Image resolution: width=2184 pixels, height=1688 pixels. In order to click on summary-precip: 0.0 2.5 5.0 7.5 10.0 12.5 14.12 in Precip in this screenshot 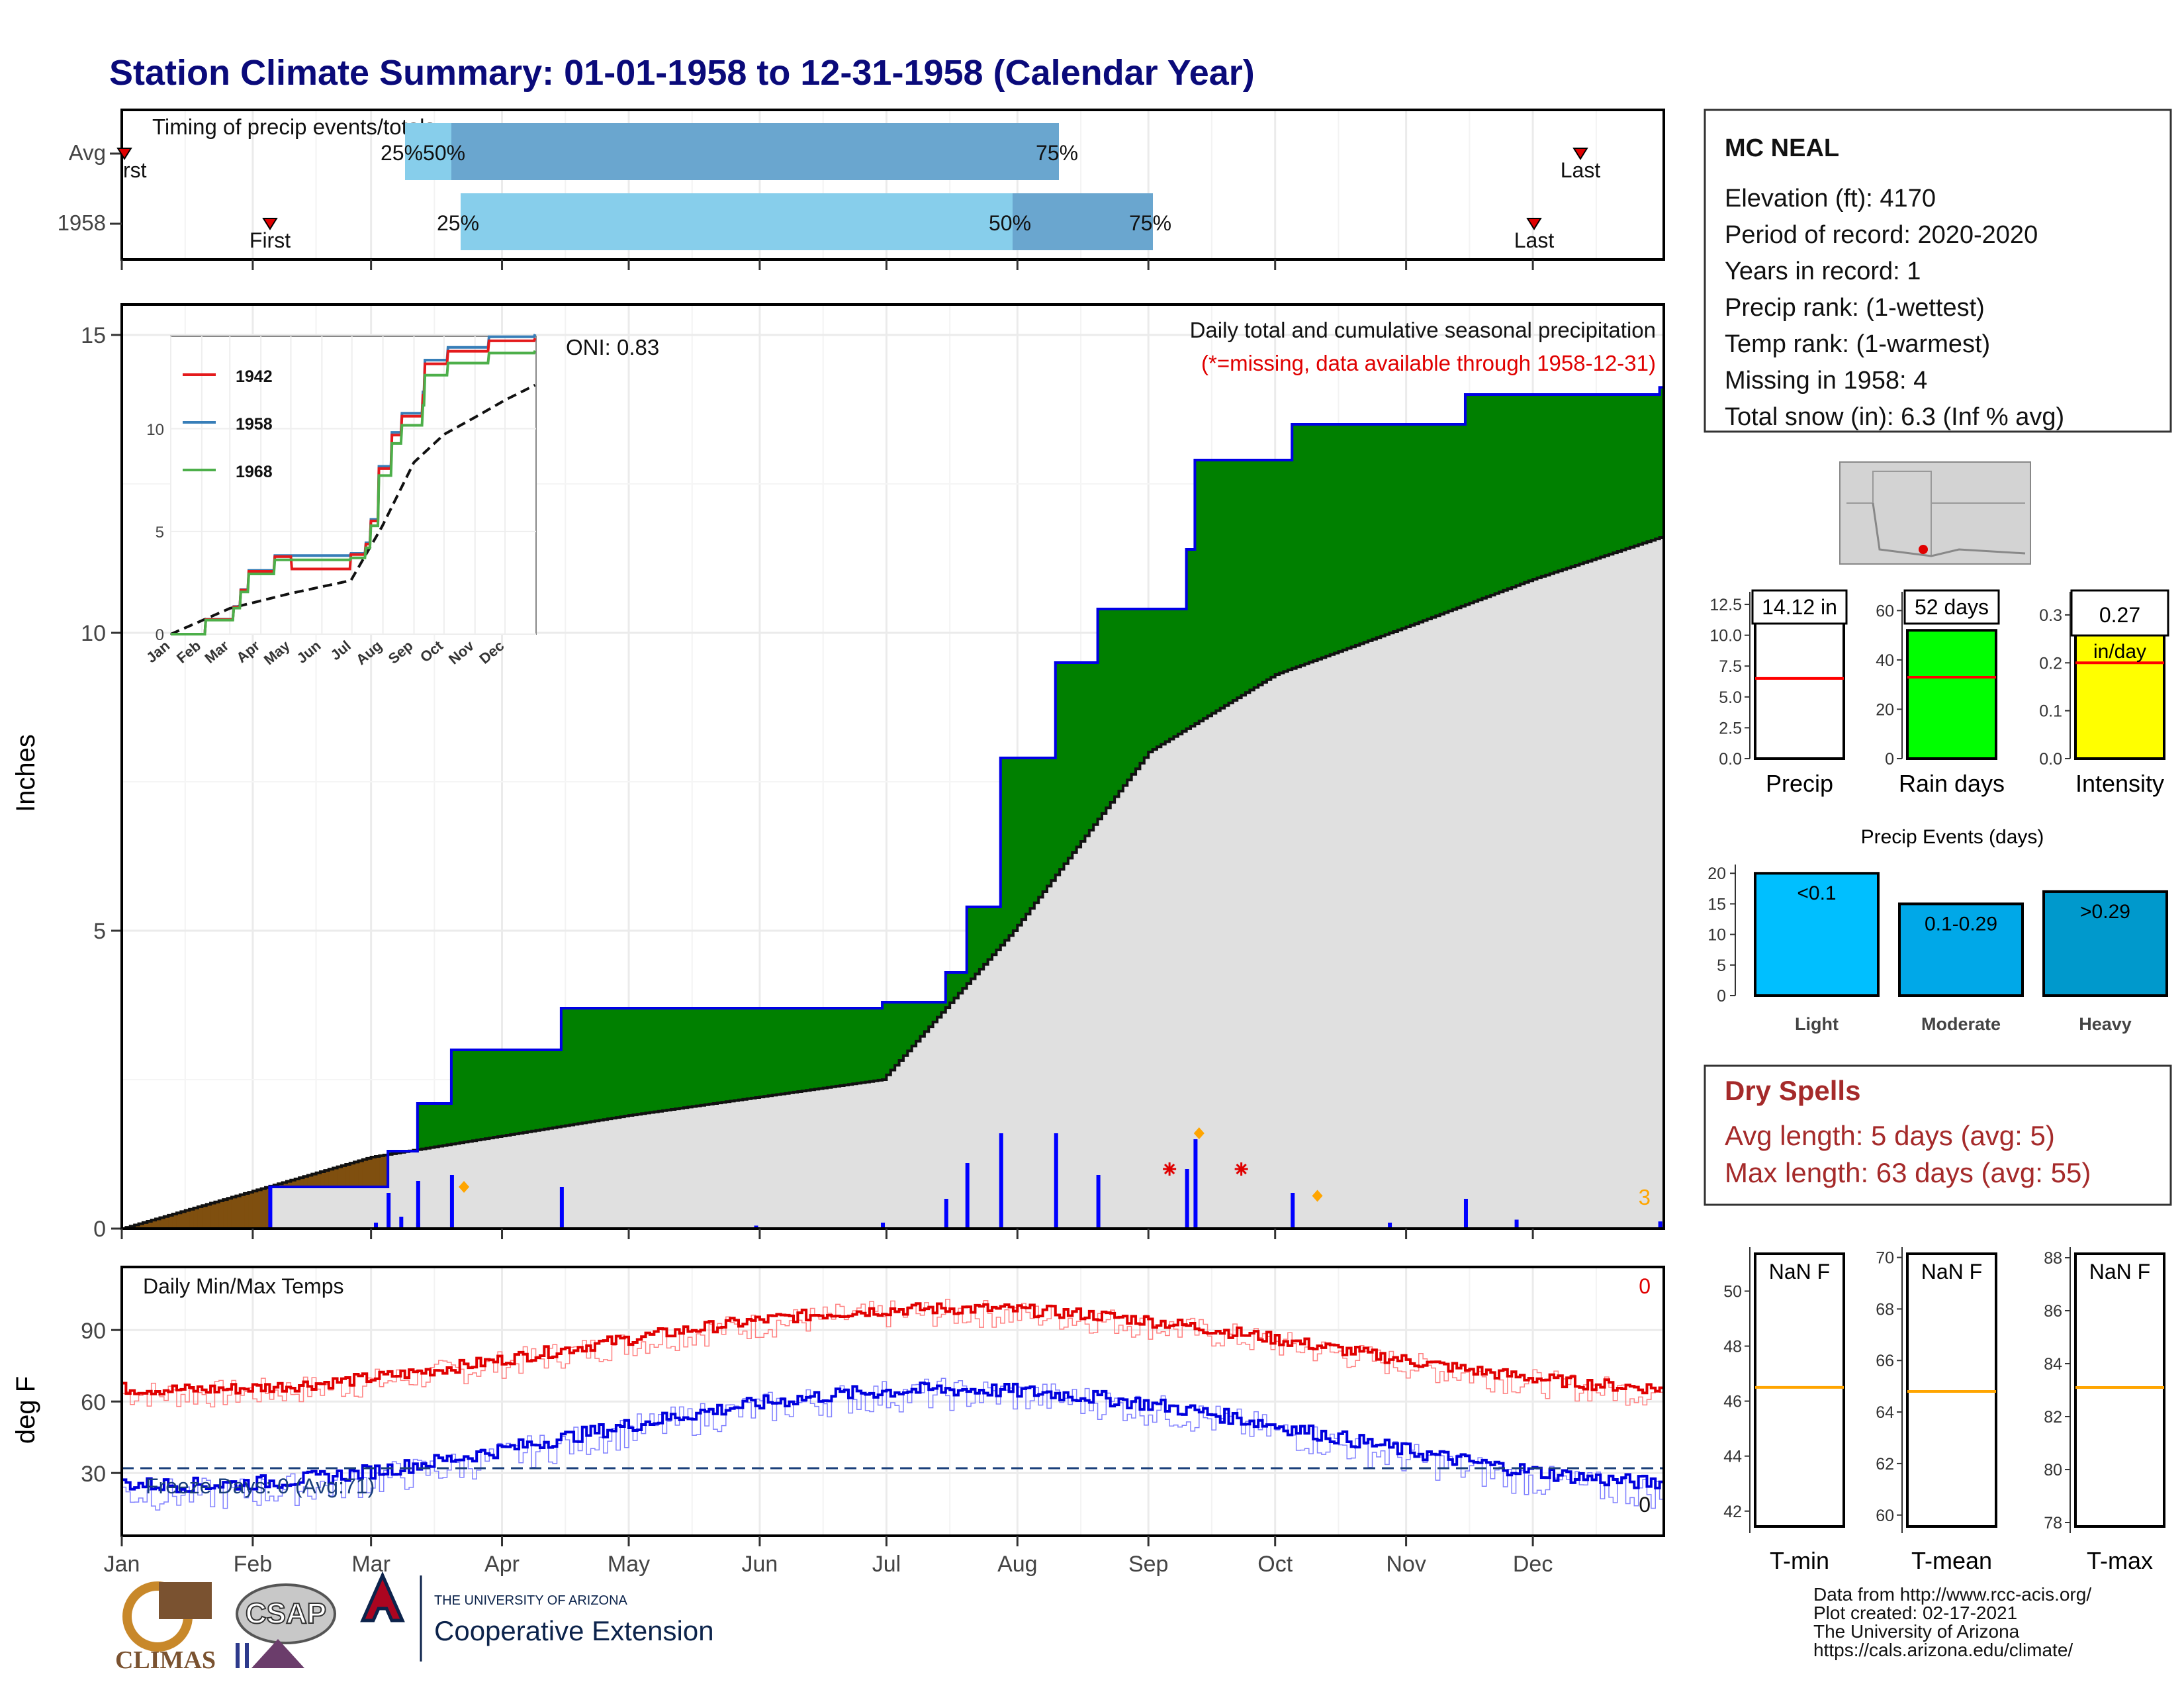, I will do `click(1778, 693)`.